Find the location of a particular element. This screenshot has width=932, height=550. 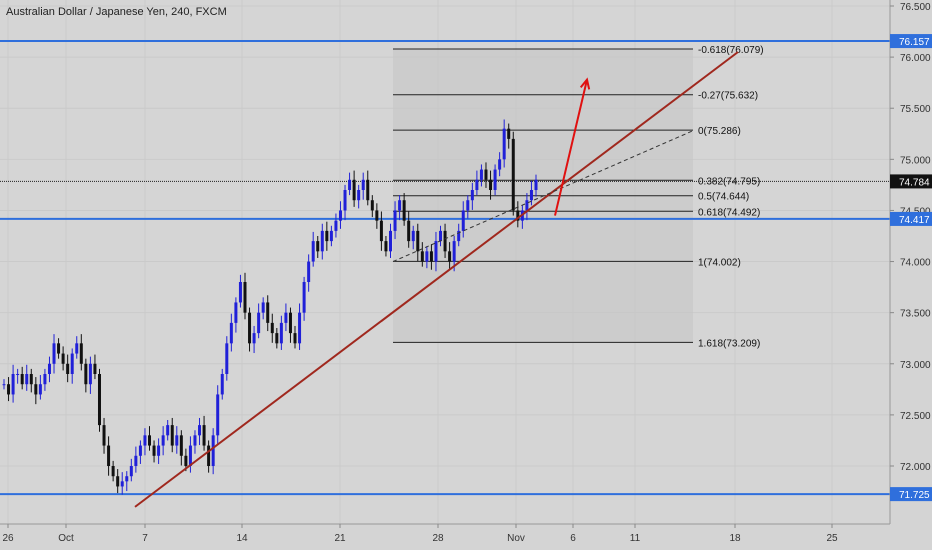

price-tick-label: 72.500 is located at coordinates (915, 416).